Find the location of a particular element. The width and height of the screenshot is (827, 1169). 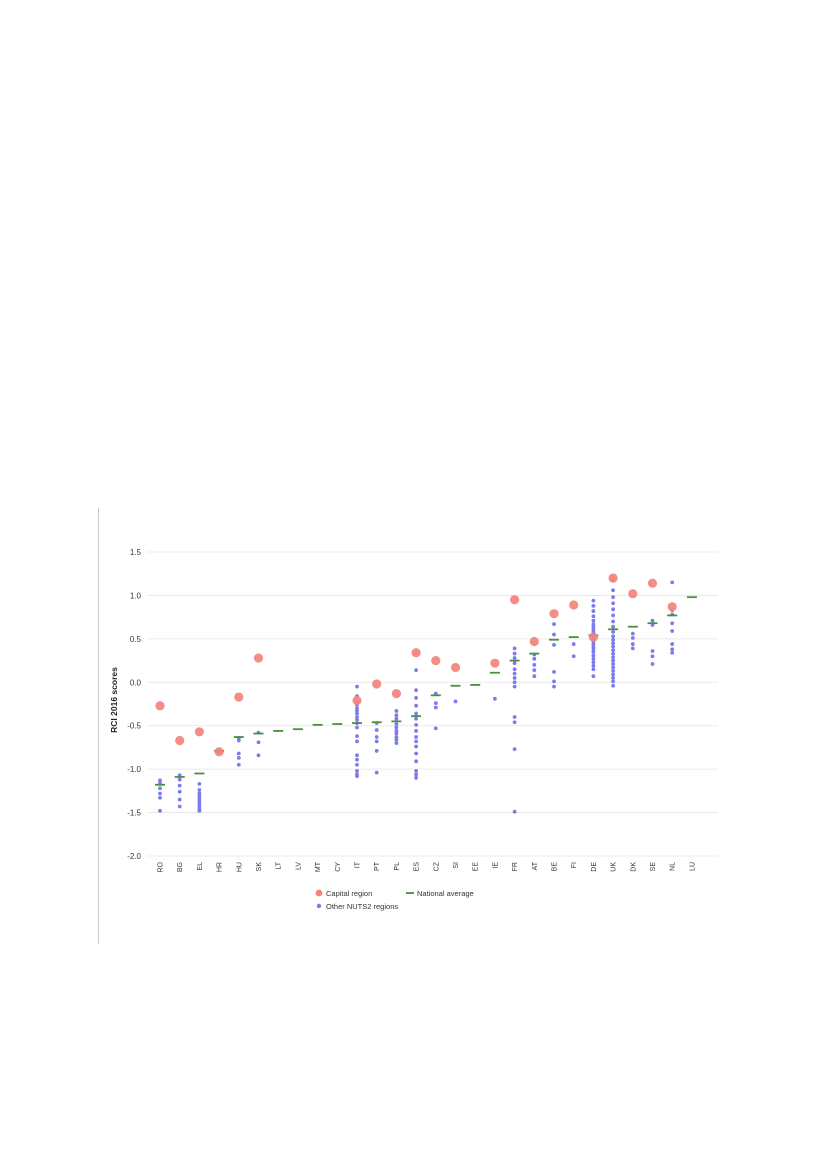

y-tick-label: -2.0 is located at coordinates (134, 856).